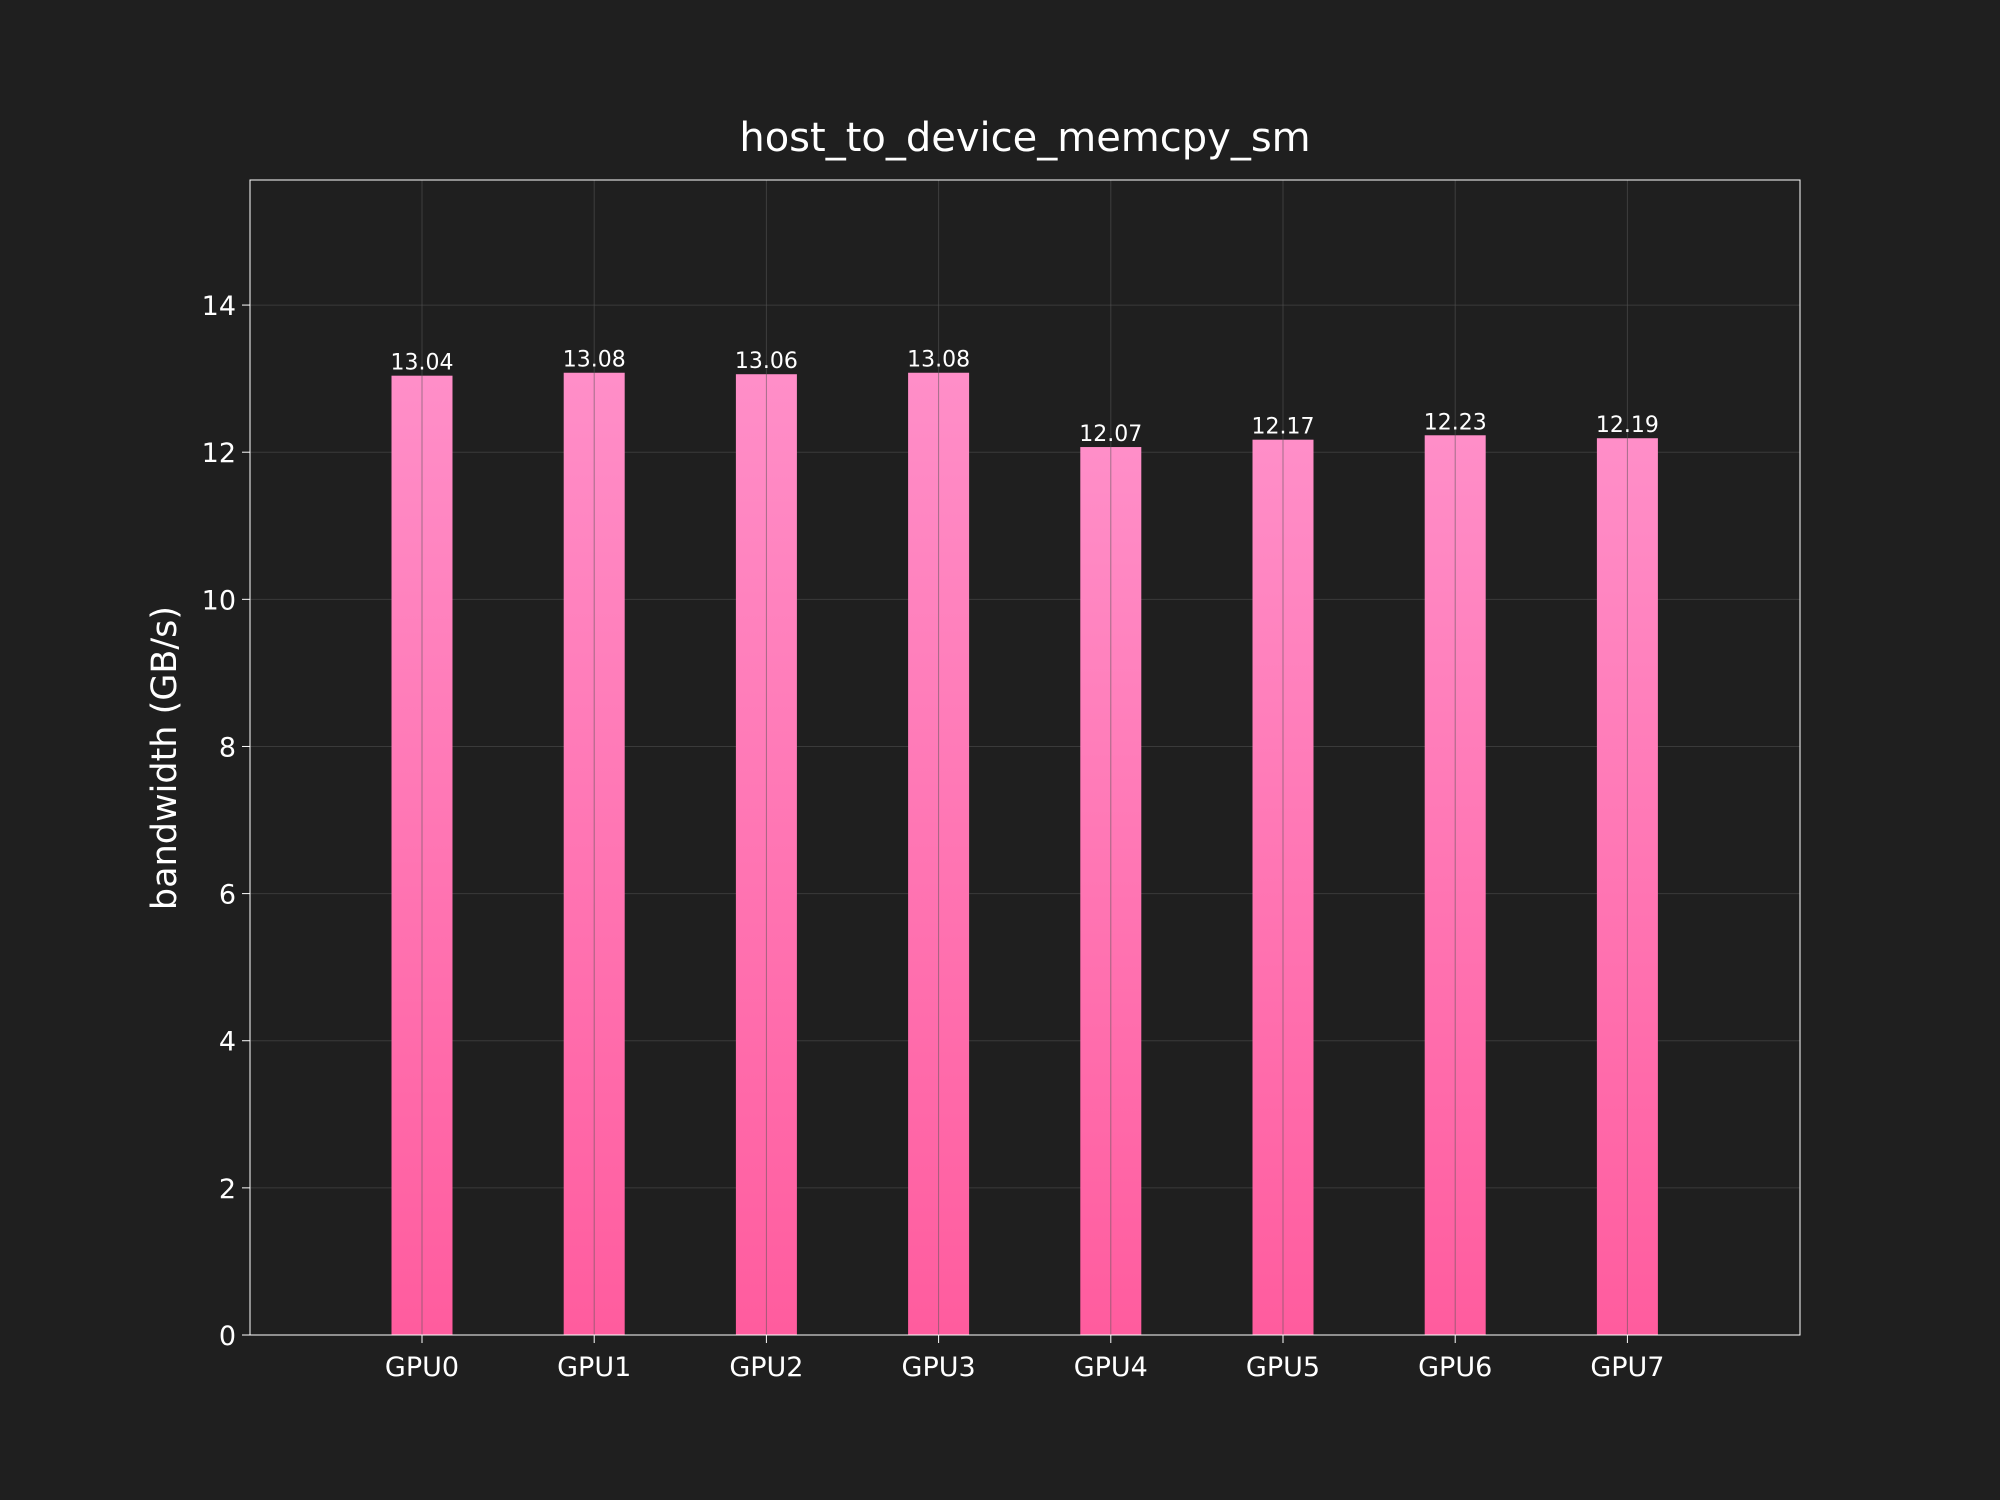  What do you see at coordinates (165, 758) in the screenshot?
I see `y-axis-label: bandwidth (GB/s)` at bounding box center [165, 758].